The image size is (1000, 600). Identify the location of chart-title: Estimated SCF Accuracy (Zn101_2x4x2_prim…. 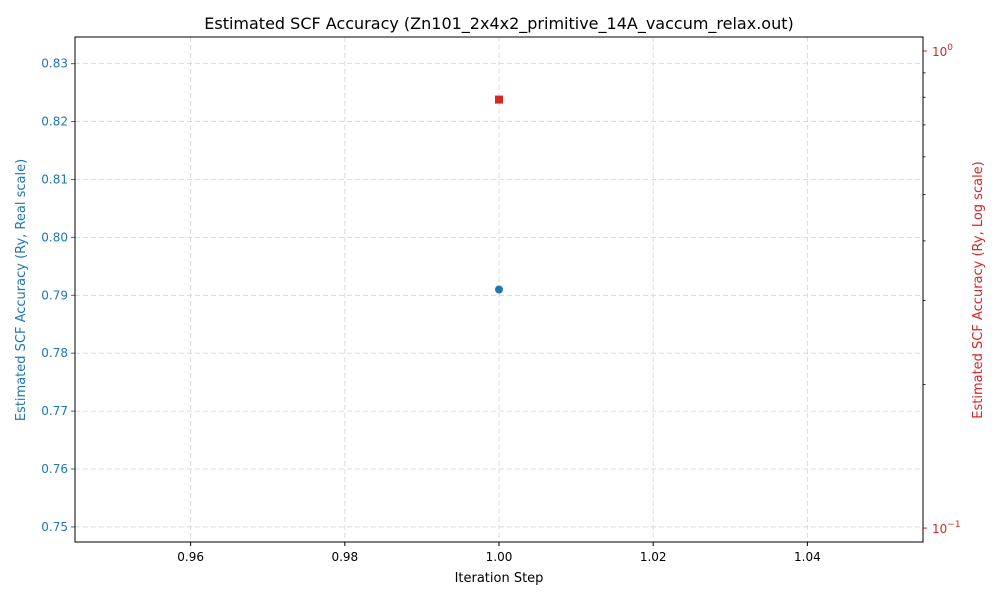
(498, 24).